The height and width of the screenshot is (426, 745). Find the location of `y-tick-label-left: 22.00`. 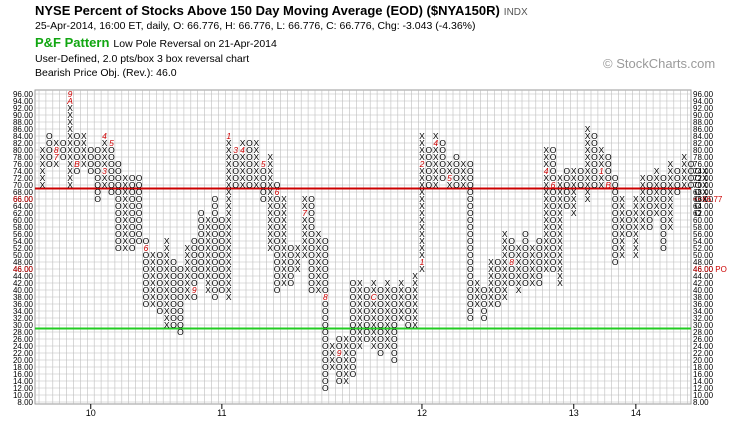

y-tick-label-left: 22.00 is located at coordinates (23, 353).